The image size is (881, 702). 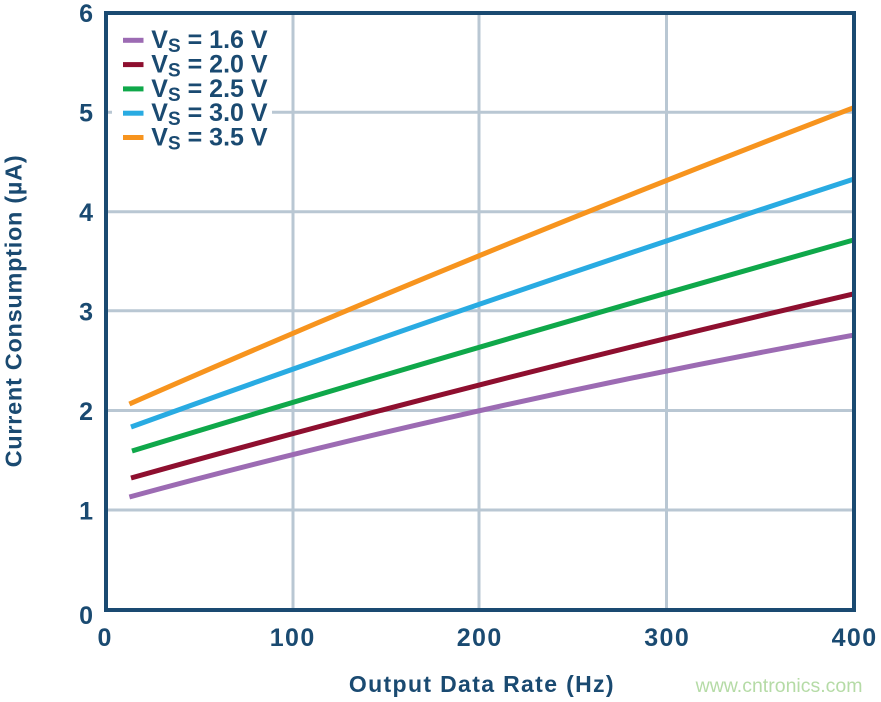 What do you see at coordinates (86, 412) in the screenshot?
I see `svg-text: 2` at bounding box center [86, 412].